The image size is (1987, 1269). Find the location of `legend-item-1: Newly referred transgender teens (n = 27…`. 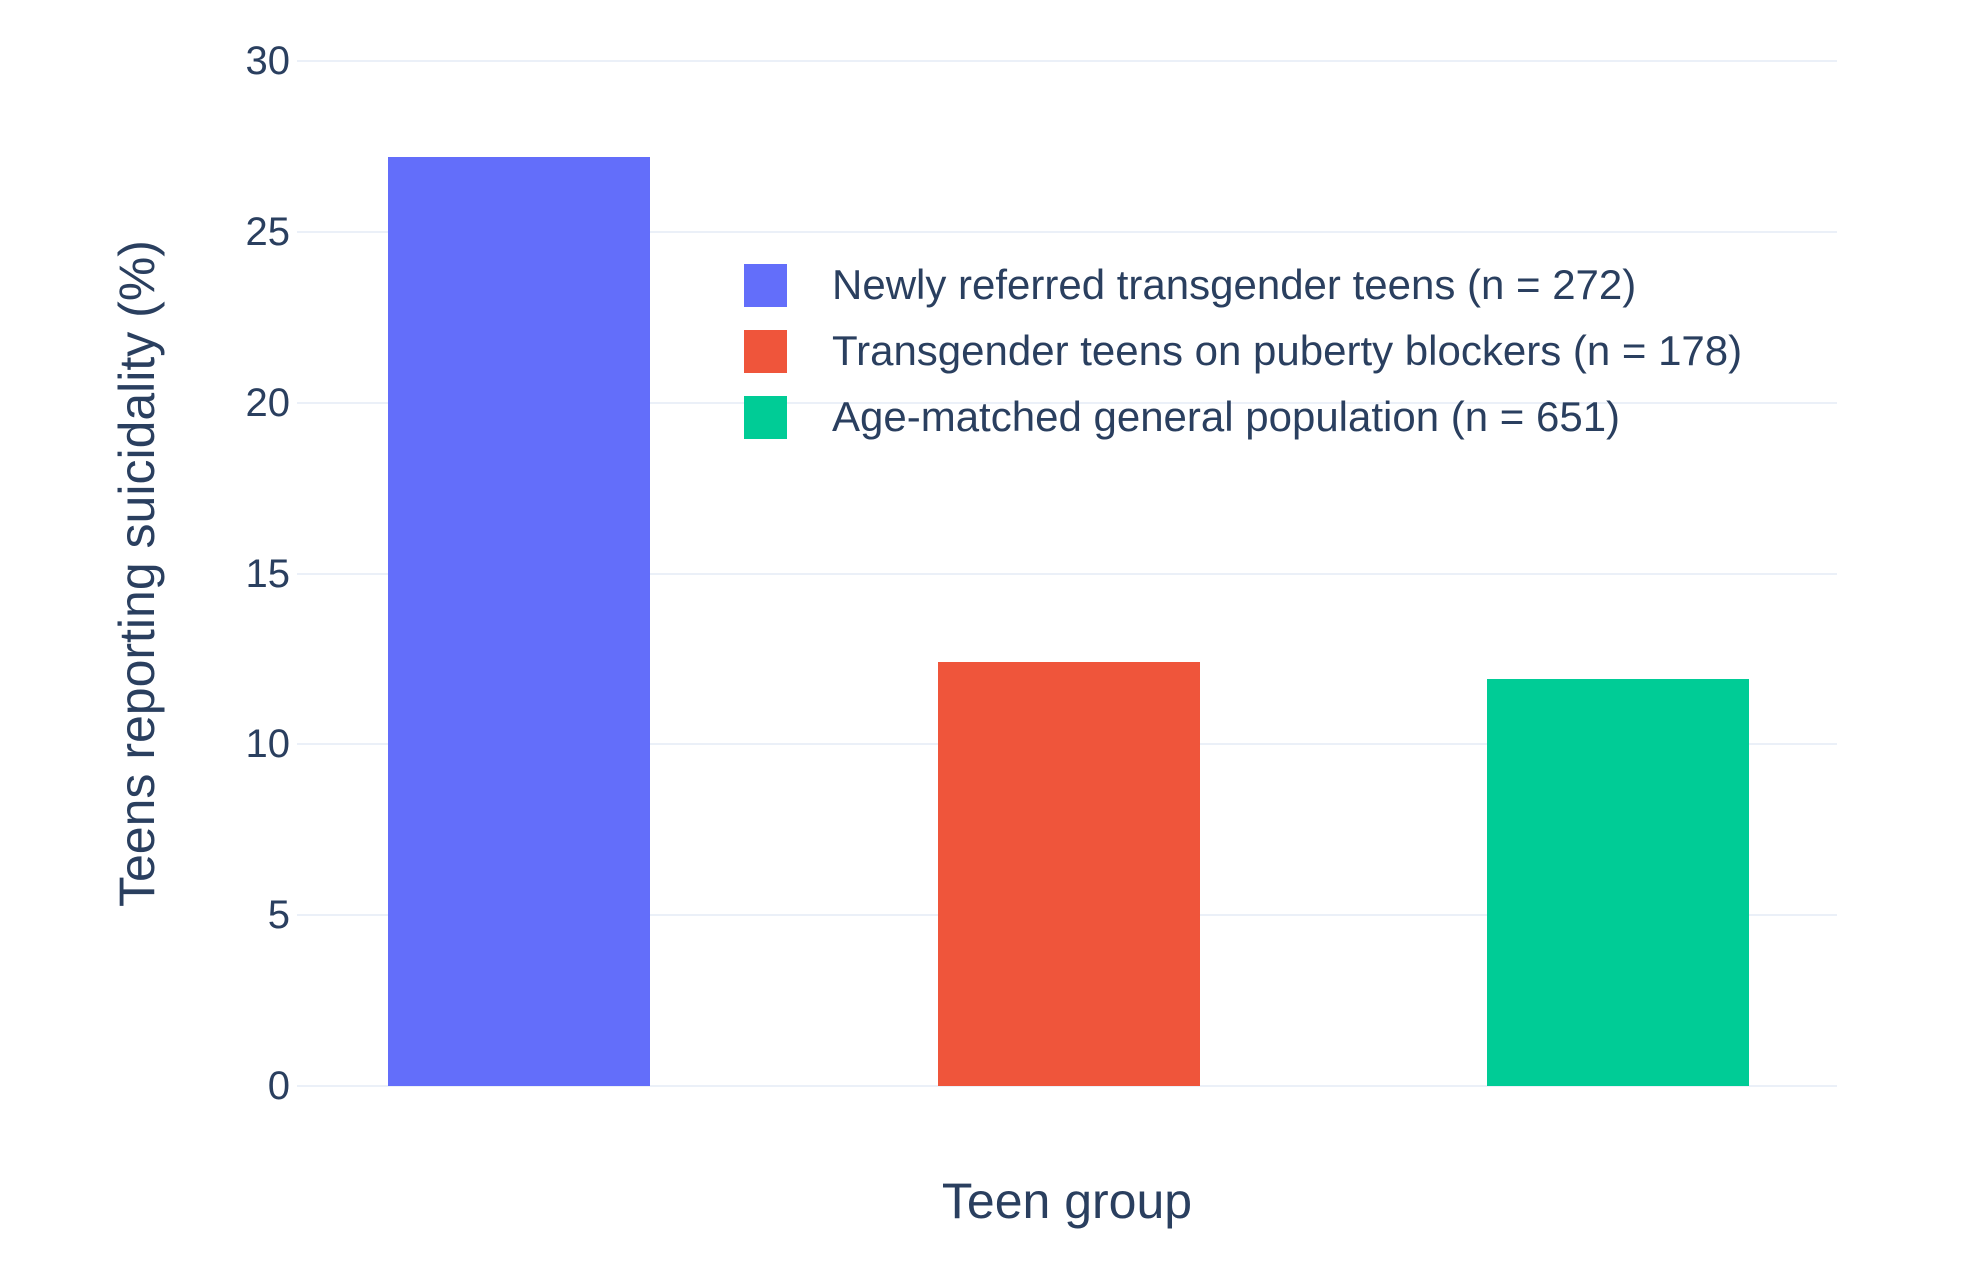

legend-item-1: Newly referred transgender teens (n = 27… is located at coordinates (1243, 285).